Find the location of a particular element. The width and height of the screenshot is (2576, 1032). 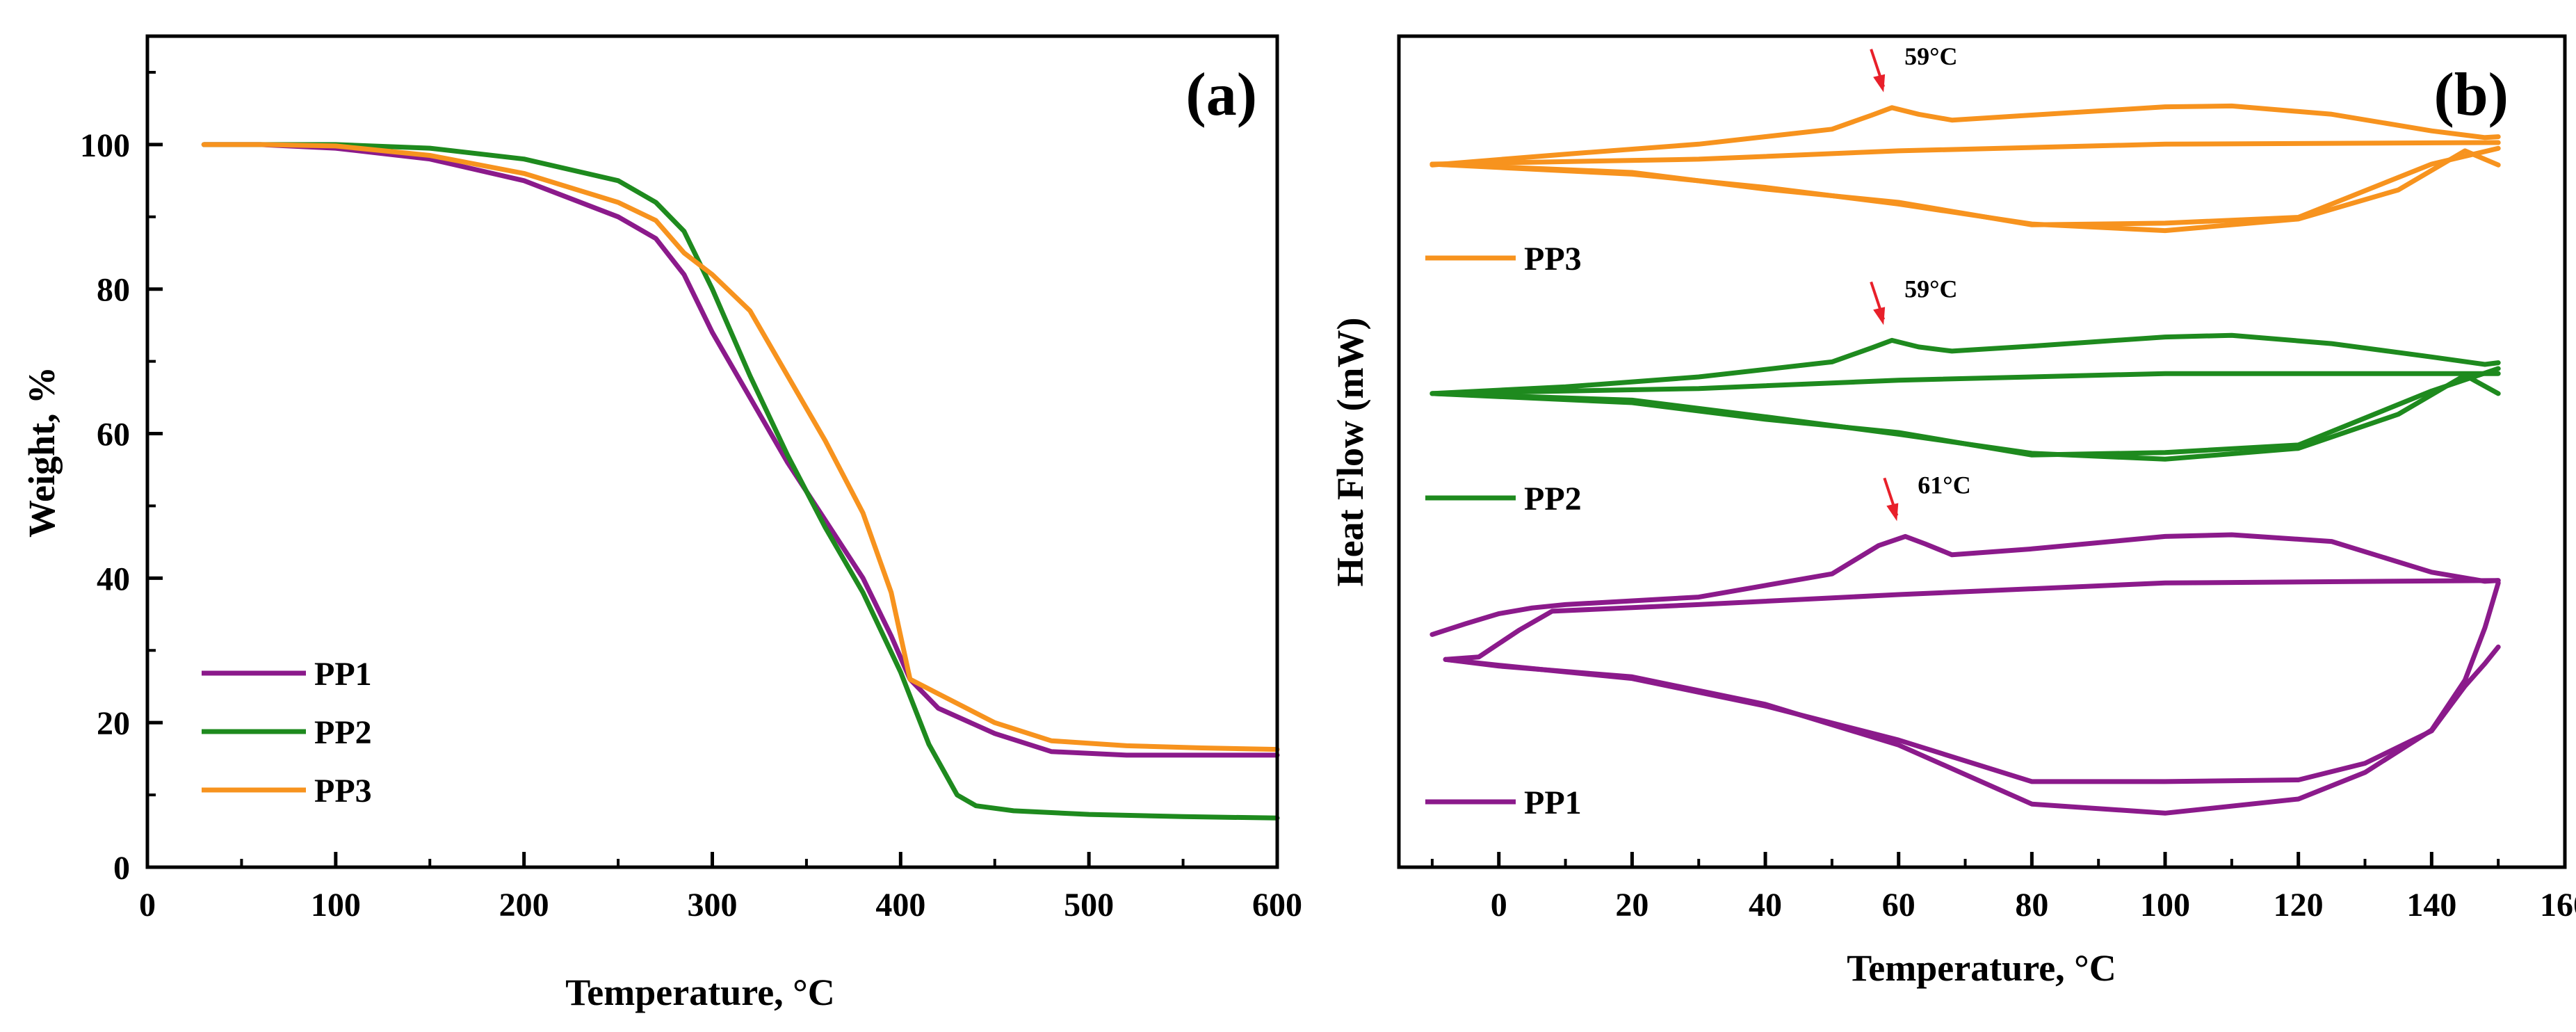

x-tick-label: 80 is located at coordinates (2031, 905).